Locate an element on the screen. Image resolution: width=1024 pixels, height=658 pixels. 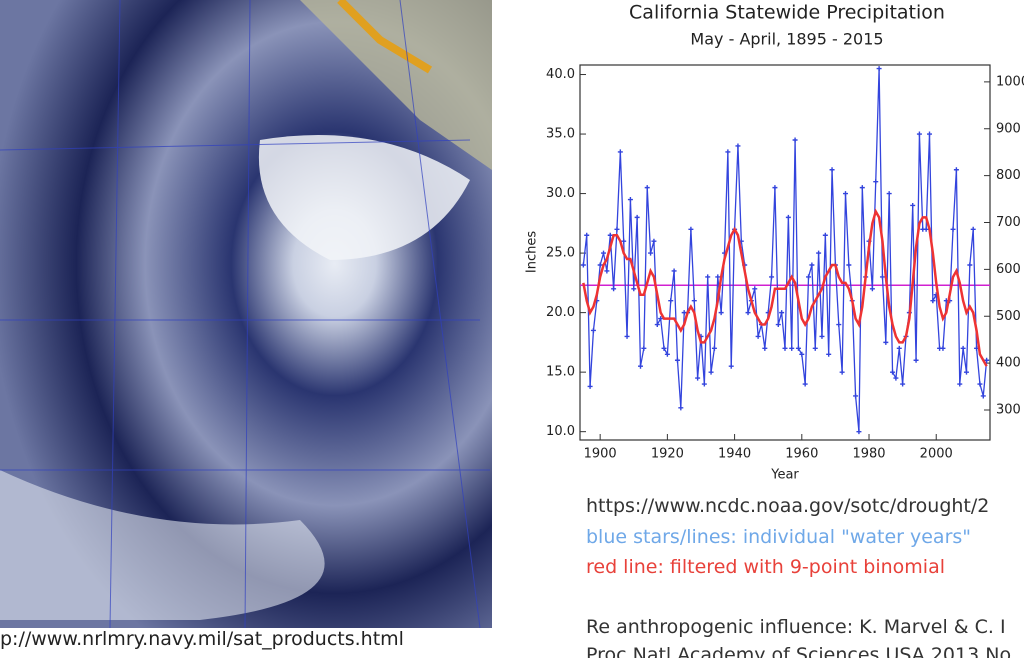
x-tick-label: 1940 is located at coordinates (734, 454).